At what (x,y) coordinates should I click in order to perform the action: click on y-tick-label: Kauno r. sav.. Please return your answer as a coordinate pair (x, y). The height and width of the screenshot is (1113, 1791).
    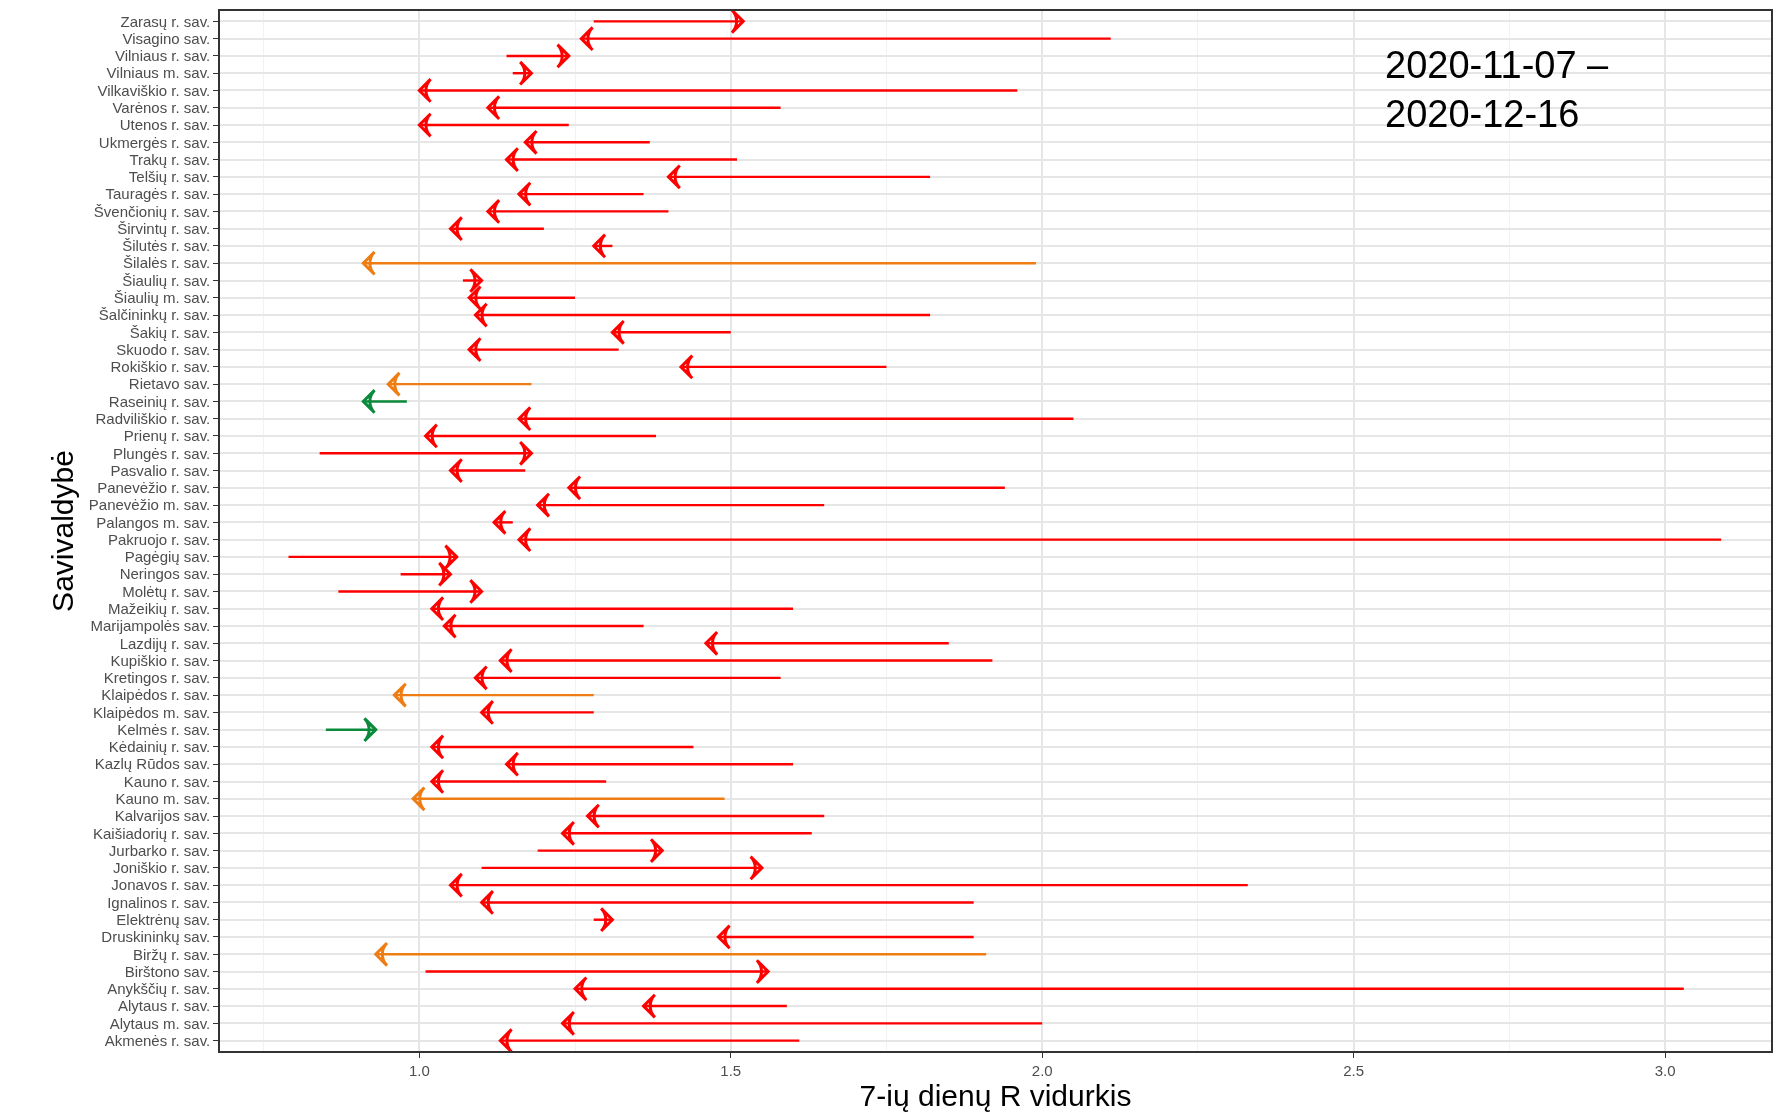
    Looking at the image, I should click on (167, 781).